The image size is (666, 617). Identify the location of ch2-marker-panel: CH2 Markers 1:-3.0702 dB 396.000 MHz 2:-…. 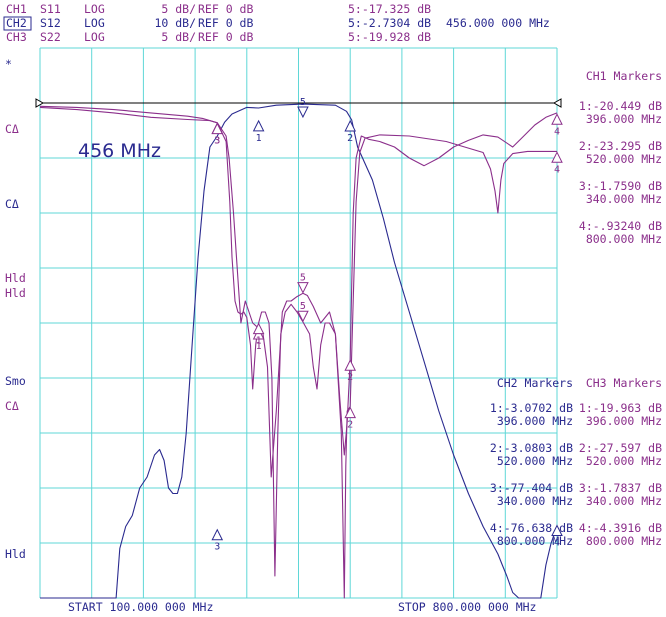
(531, 462).